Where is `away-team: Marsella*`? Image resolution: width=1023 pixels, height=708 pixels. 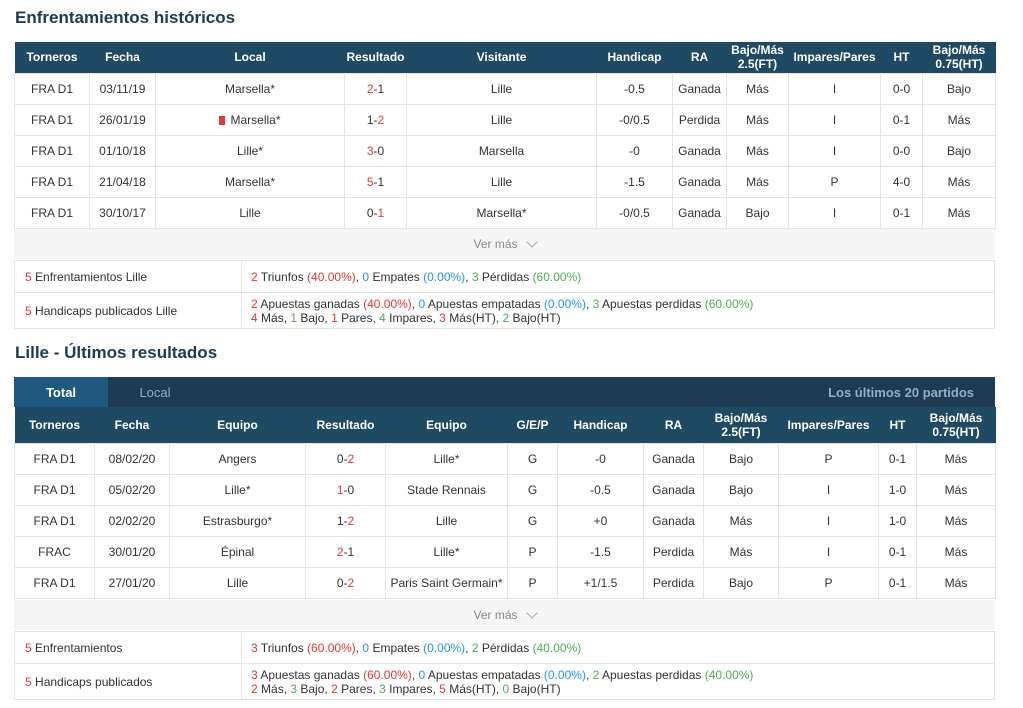 away-team: Marsella* is located at coordinates (501, 212).